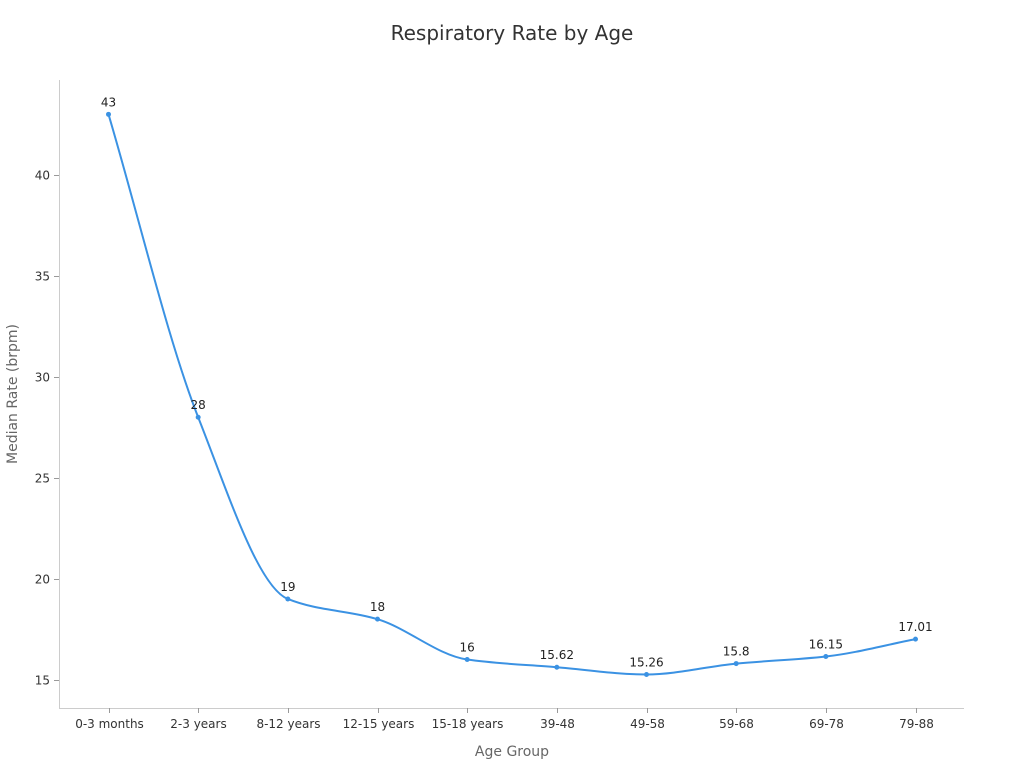  I want to click on y-tick-label: 35, so click(42, 277).